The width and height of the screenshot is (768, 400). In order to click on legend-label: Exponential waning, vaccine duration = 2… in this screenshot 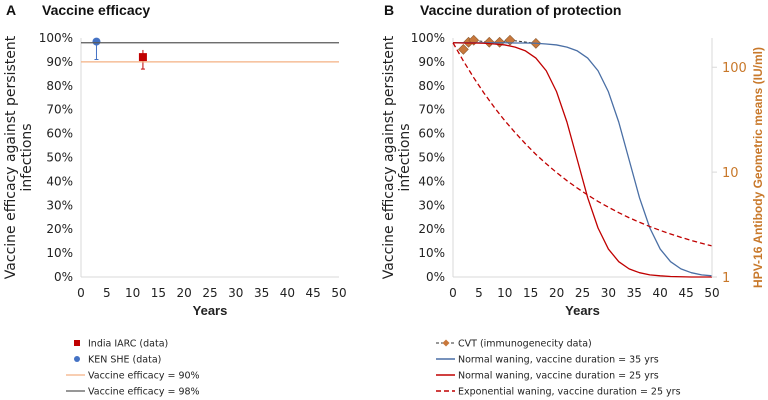, I will do `click(569, 392)`.